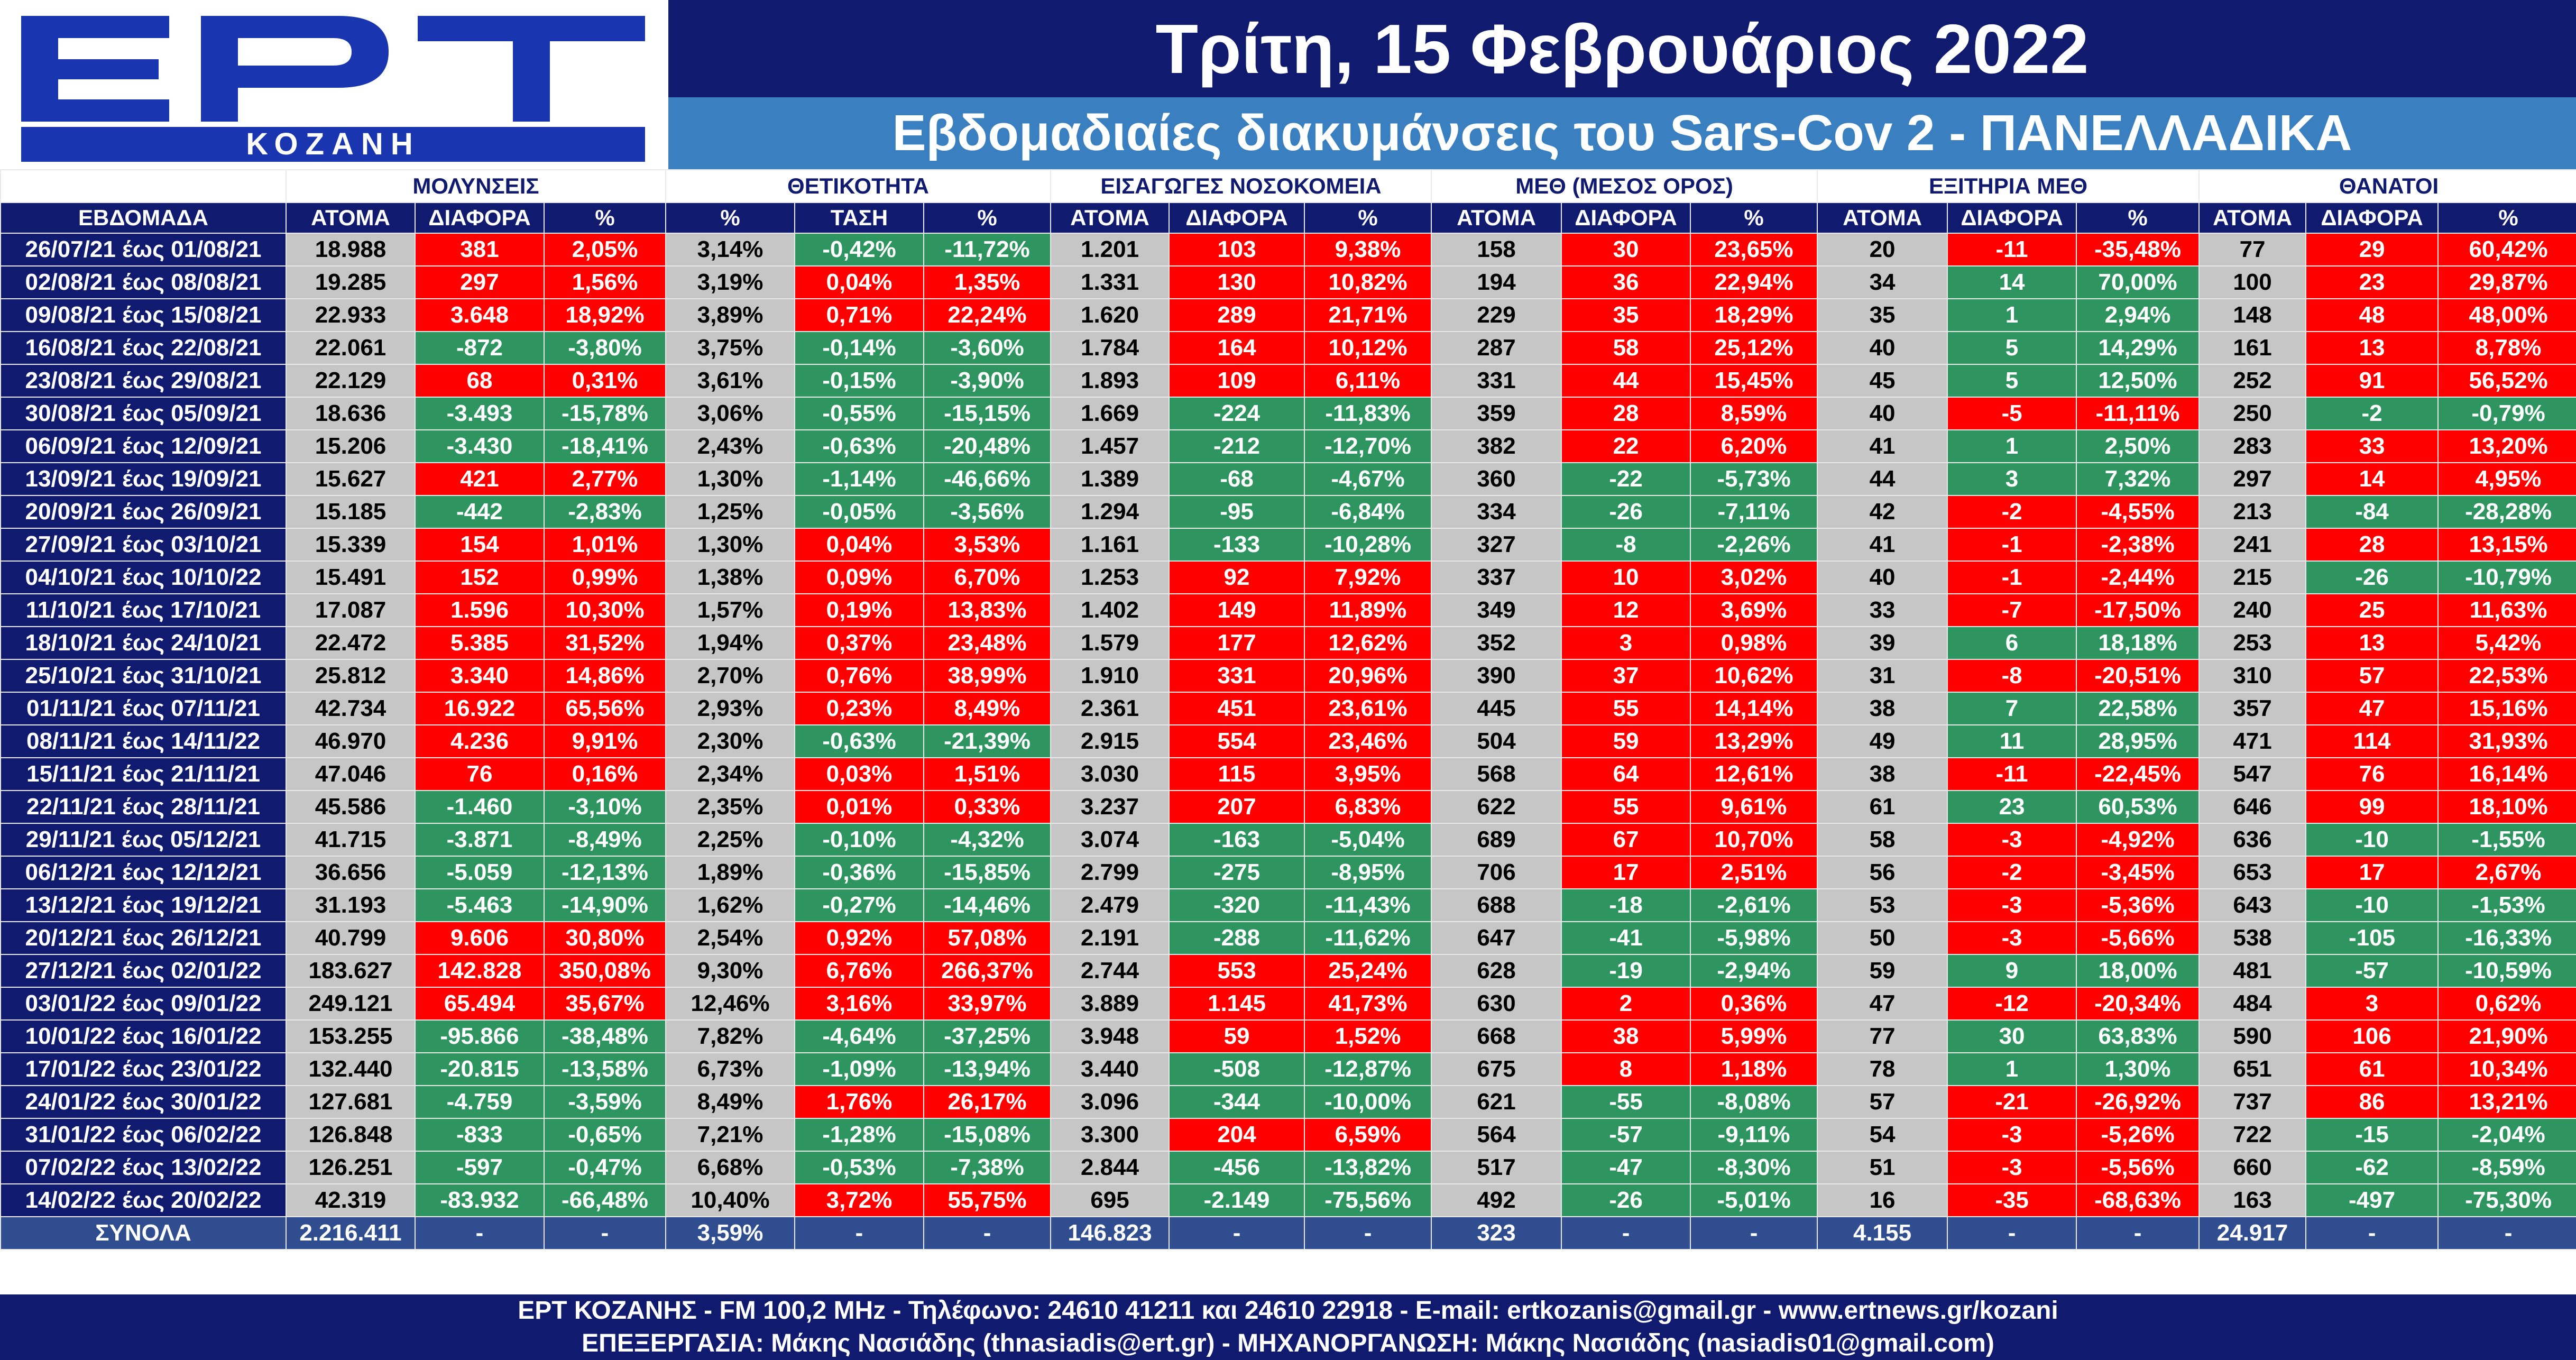 The image size is (2576, 1360). Describe the element at coordinates (1368, 1004) in the screenshot. I see `table-cell: 41,73%` at that location.